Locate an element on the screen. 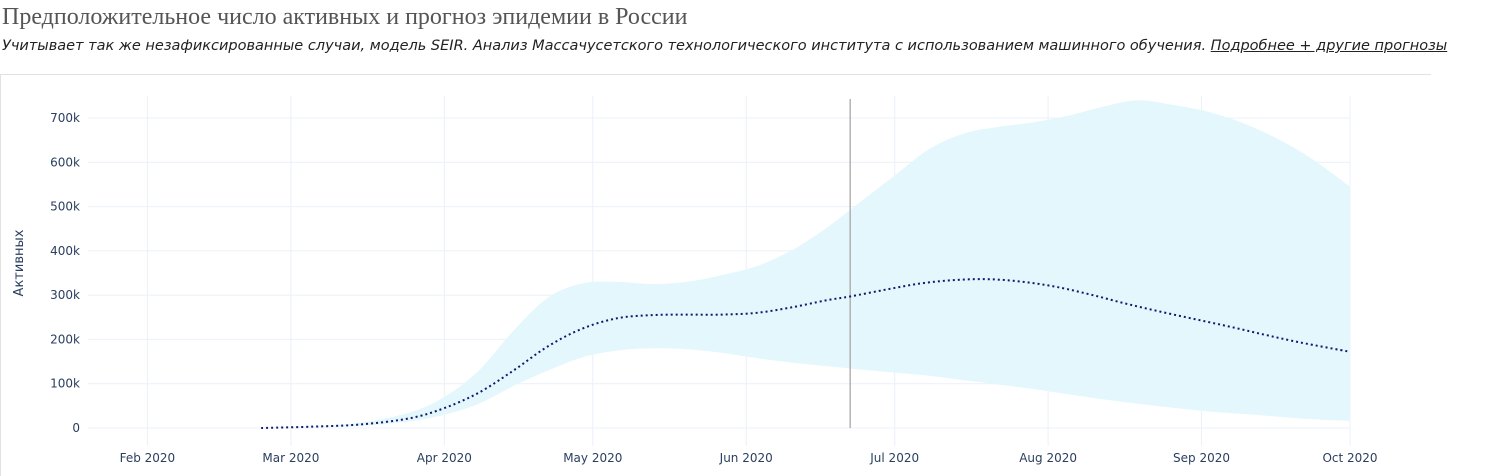 This screenshot has height=476, width=1503. y-tick-label: 400k is located at coordinates (65, 251).